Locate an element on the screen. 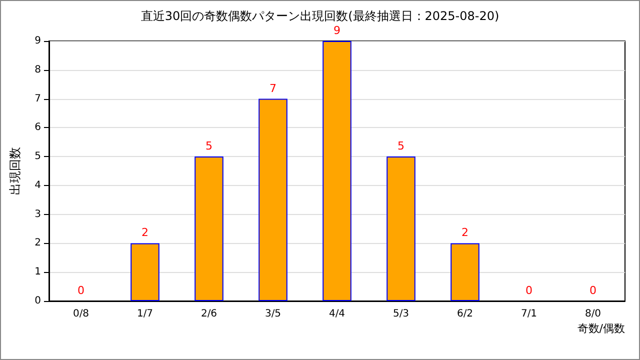 The height and width of the screenshot is (360, 640). x-tick-label: 2/6 is located at coordinates (209, 314).